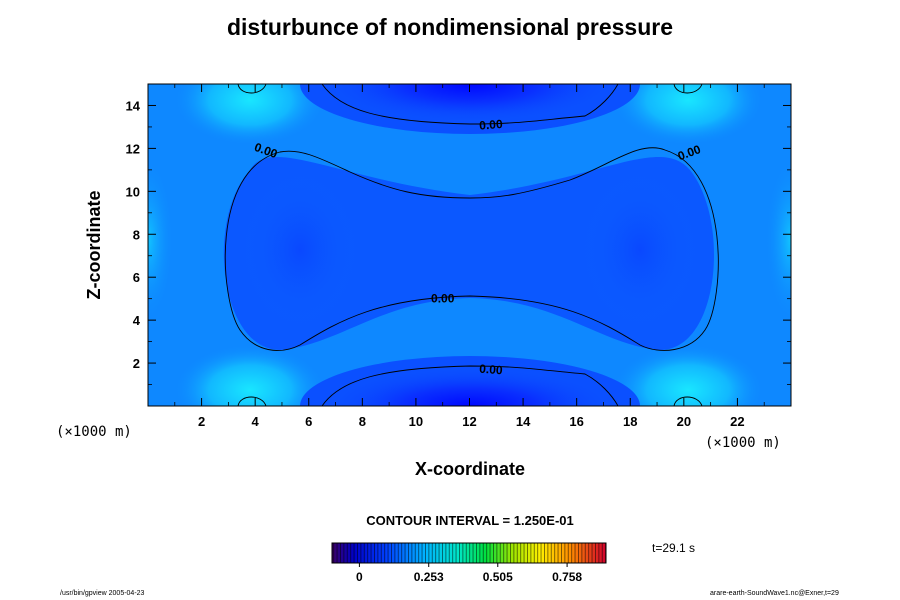 The height and width of the screenshot is (600, 900). I want to click on colorbar-tick-label: 0.253, so click(429, 577).